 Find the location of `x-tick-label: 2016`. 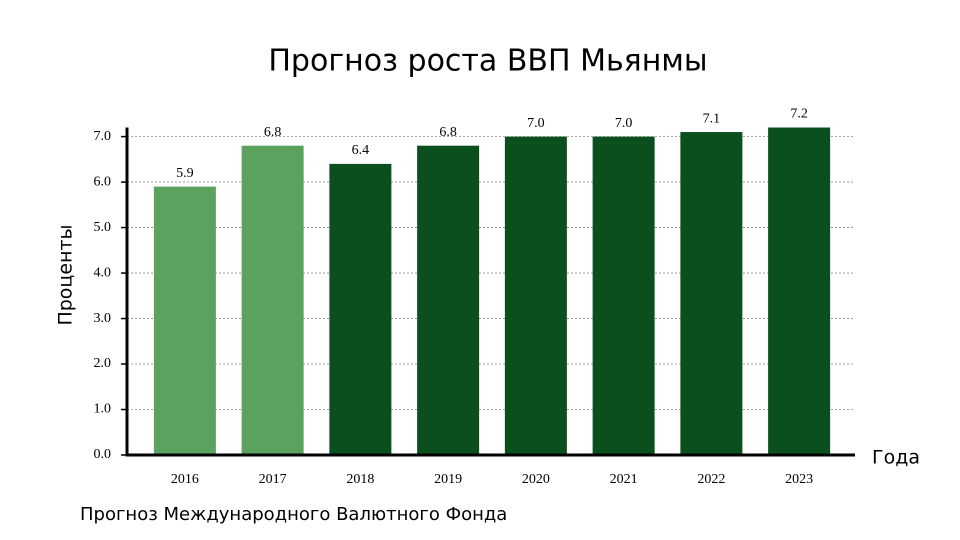

x-tick-label: 2016 is located at coordinates (185, 479).